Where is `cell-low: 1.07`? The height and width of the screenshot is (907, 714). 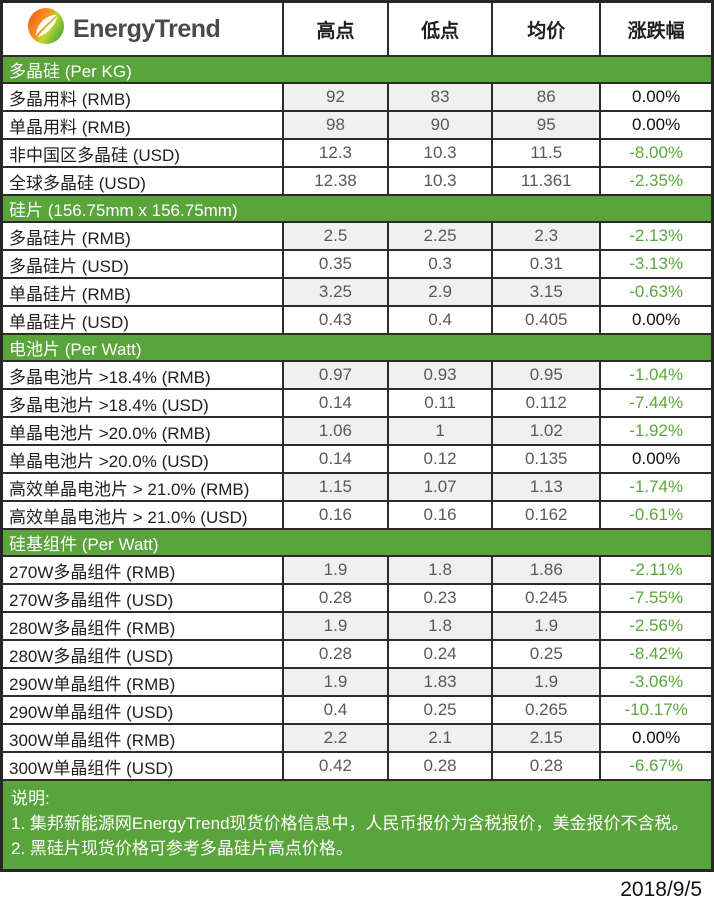
cell-low: 1.07 is located at coordinates (440, 487).